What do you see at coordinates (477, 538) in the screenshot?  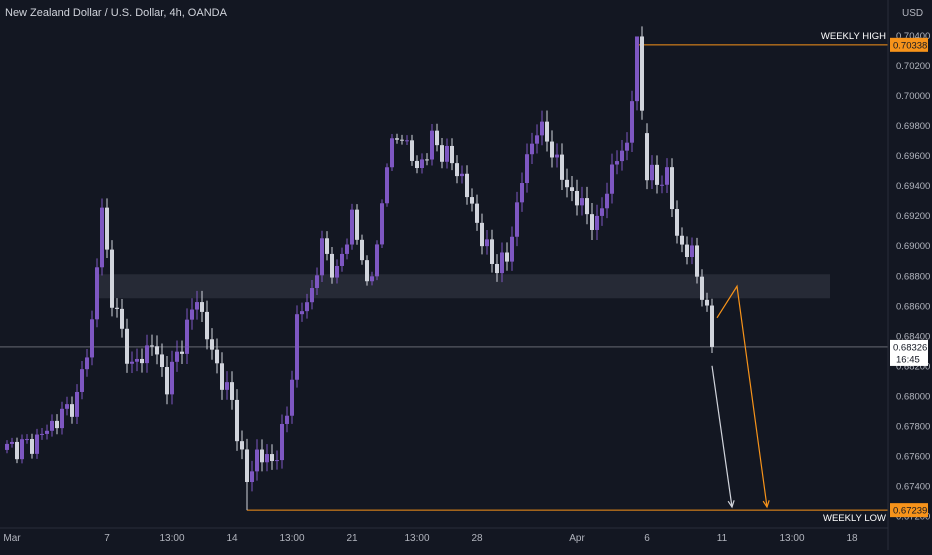 I see `time-tick-label: 28` at bounding box center [477, 538].